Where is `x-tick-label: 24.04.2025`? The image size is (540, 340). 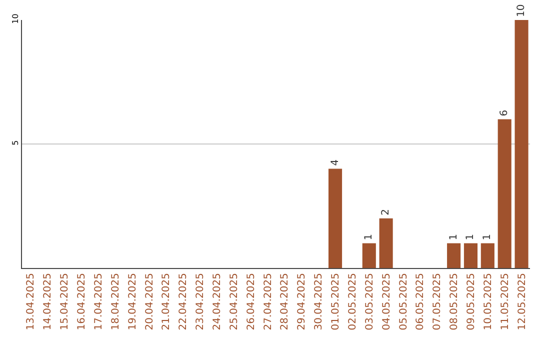 x-tick-label: 24.04.2025 is located at coordinates (217, 301).